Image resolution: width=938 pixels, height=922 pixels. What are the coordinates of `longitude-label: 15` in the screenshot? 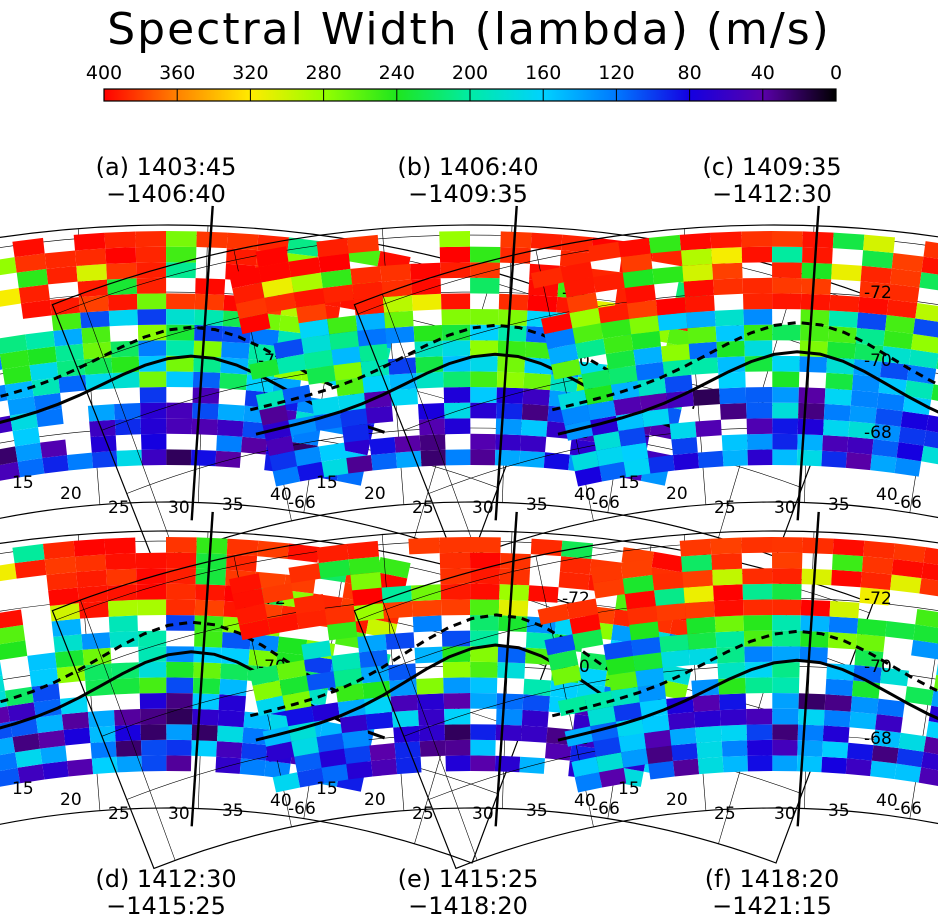 It's located at (23, 789).